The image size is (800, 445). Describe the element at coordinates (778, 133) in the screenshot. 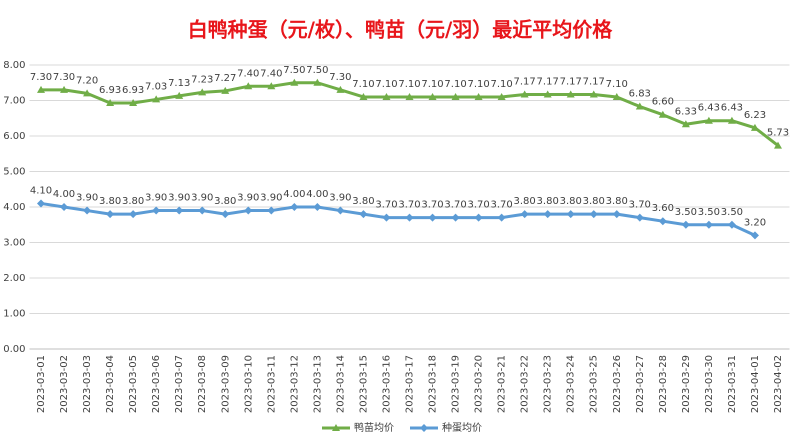

I see `data-label: 5.73` at that location.